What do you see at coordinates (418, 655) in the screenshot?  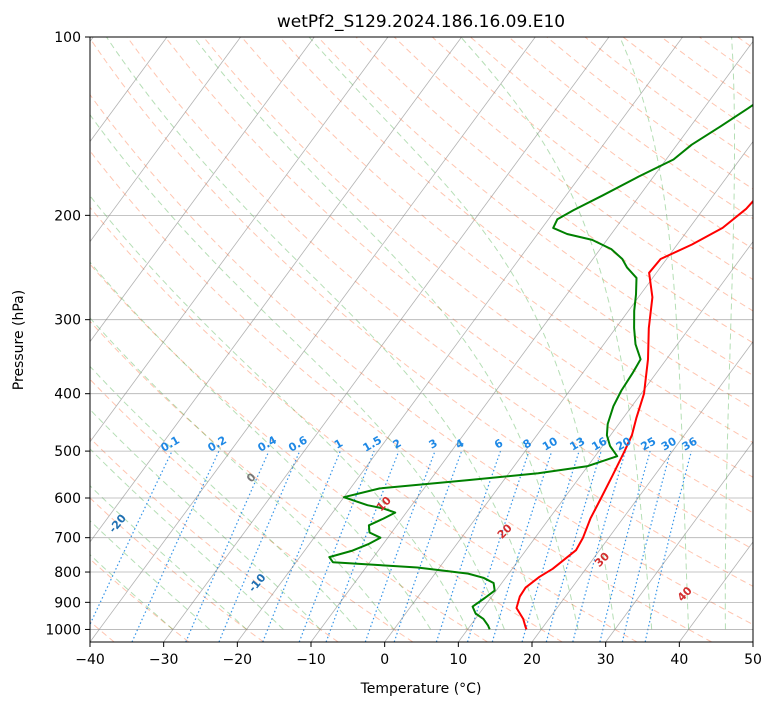 I see `x-axis: −40 −30 −20 −10 0 10 20 30 40 50` at bounding box center [418, 655].